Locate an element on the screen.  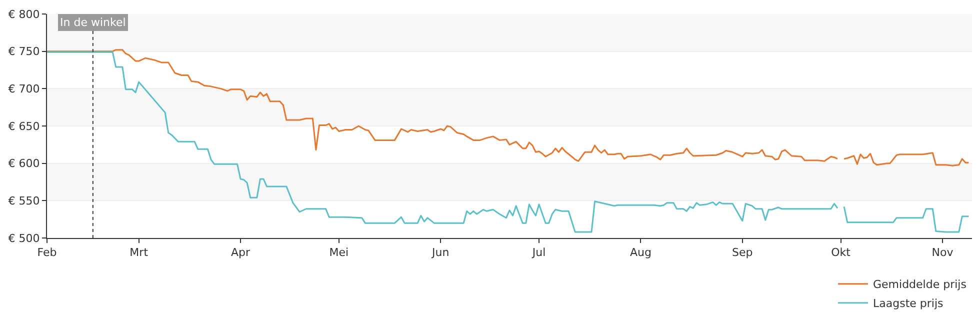
y-tick-label: € 500 is located at coordinates (24, 238).